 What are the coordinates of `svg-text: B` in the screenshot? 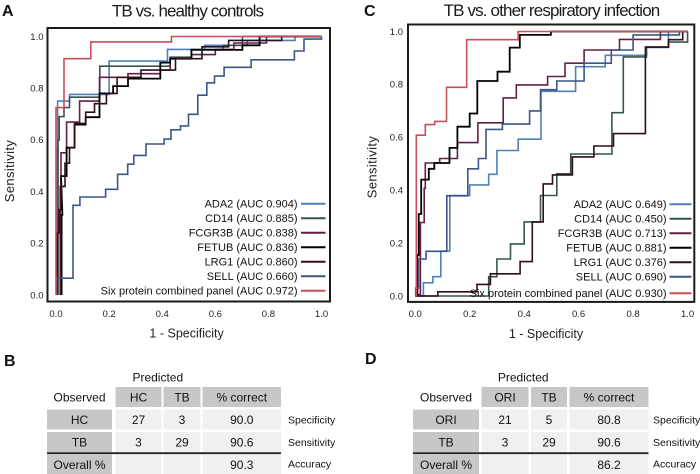 It's located at (10, 361).